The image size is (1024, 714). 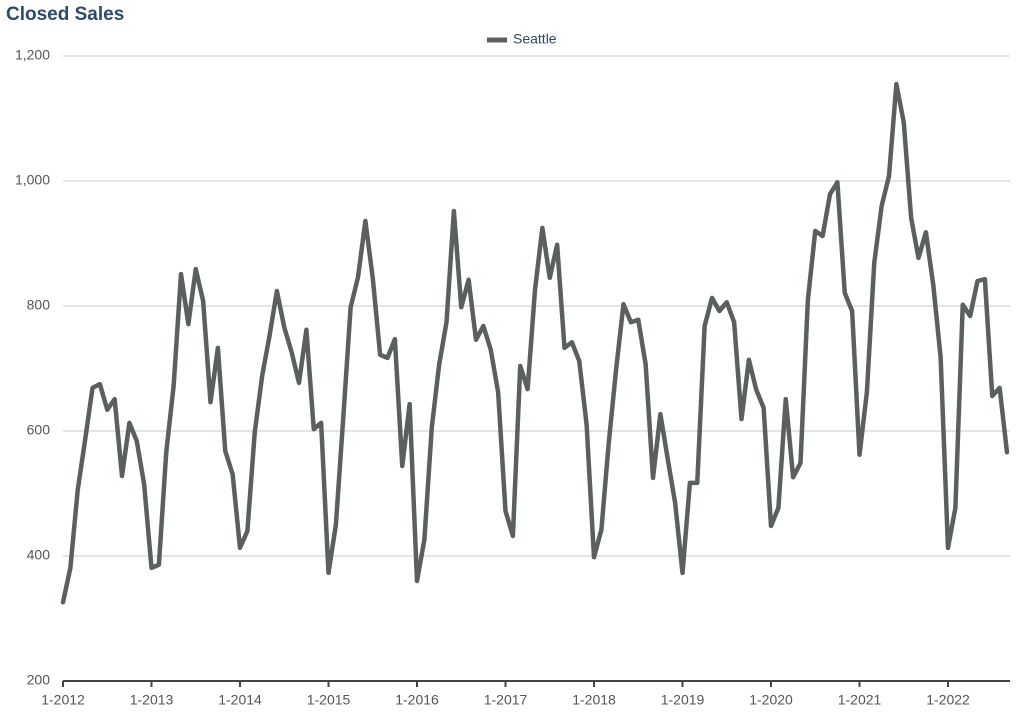 I want to click on y-tick-label: 800, so click(x=39, y=305).